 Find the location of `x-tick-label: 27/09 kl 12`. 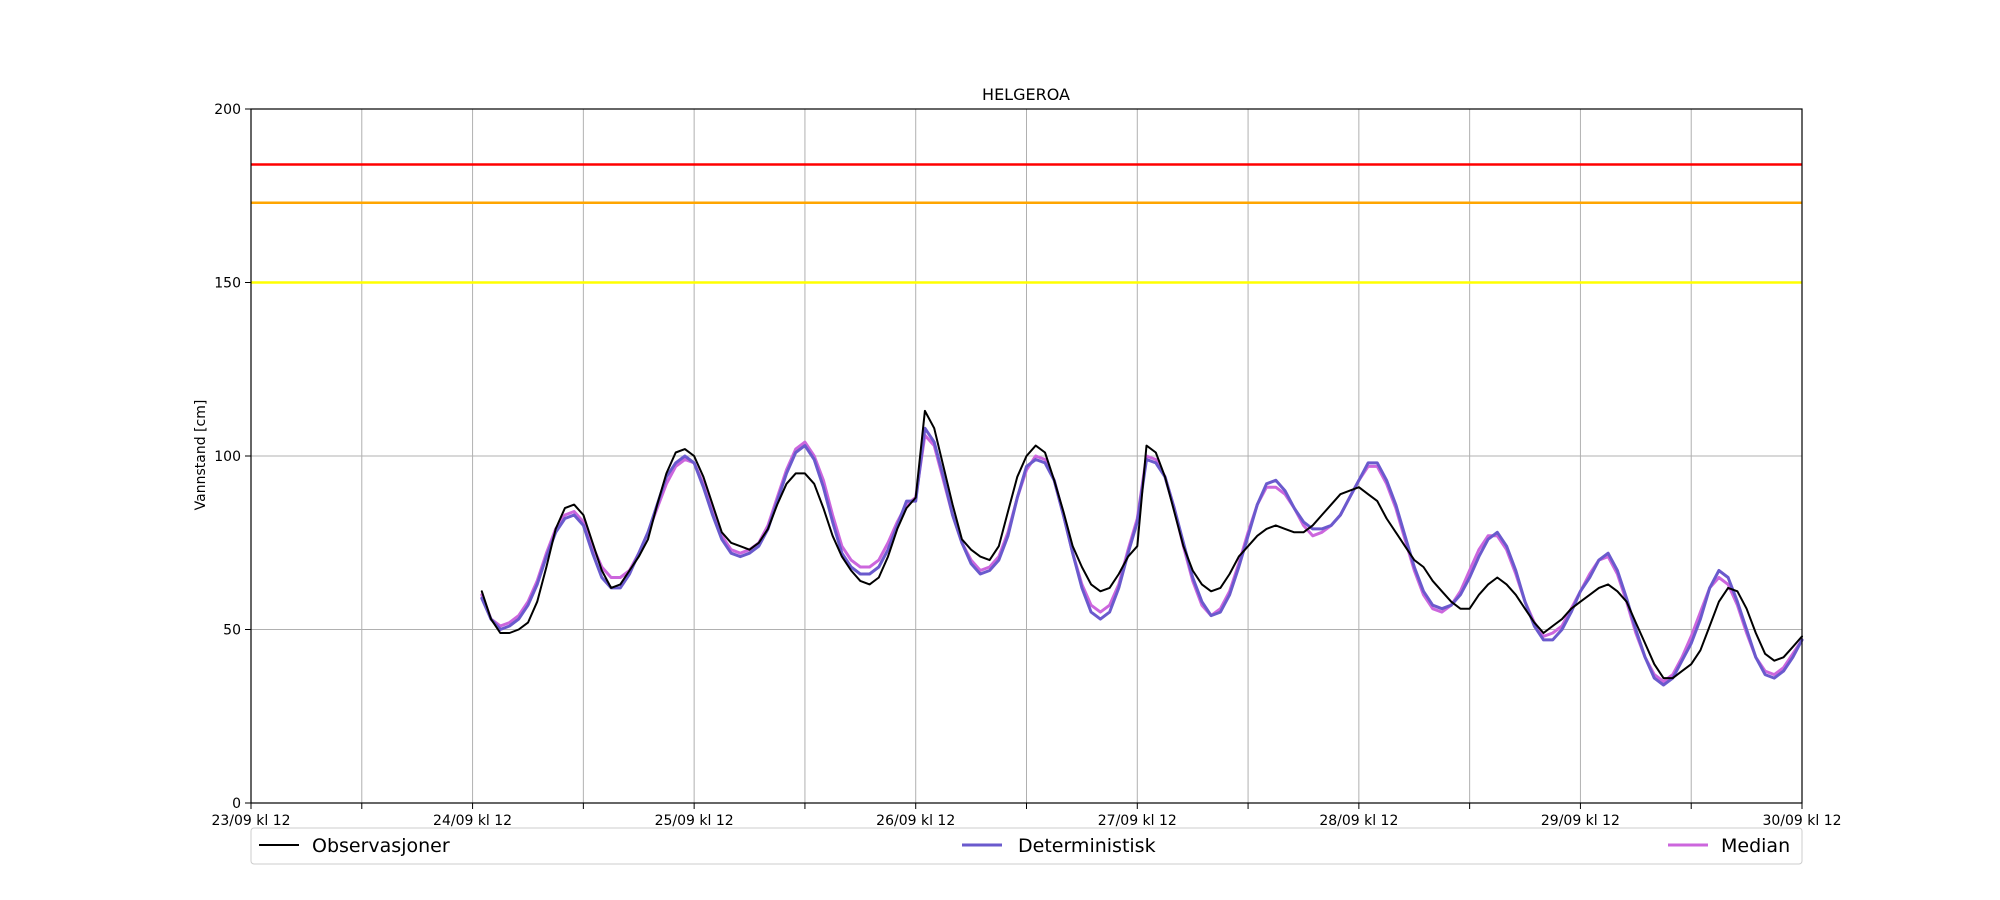

x-tick-label: 27/09 kl 12 is located at coordinates (1137, 821).